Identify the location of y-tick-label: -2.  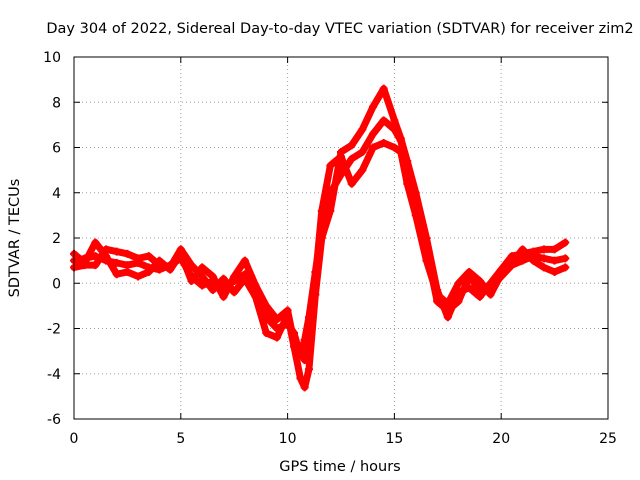
(54, 330).